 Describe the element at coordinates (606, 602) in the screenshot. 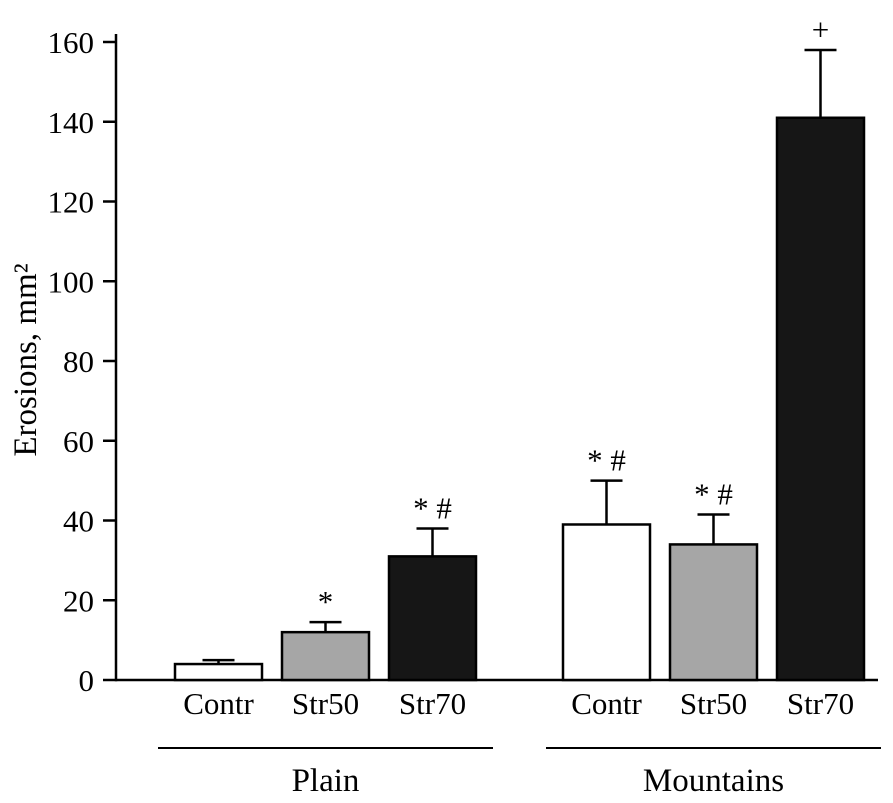

I see `bar-mountains-contr` at that location.